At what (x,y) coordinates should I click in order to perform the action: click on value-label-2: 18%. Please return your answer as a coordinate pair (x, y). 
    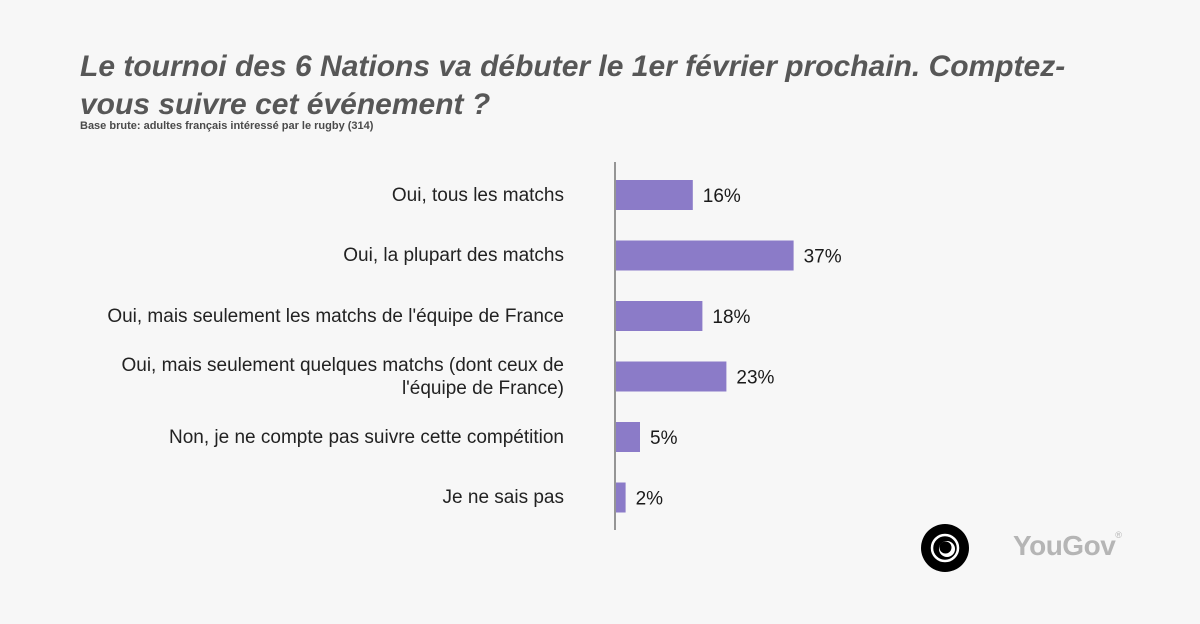
    Looking at the image, I should click on (731, 317).